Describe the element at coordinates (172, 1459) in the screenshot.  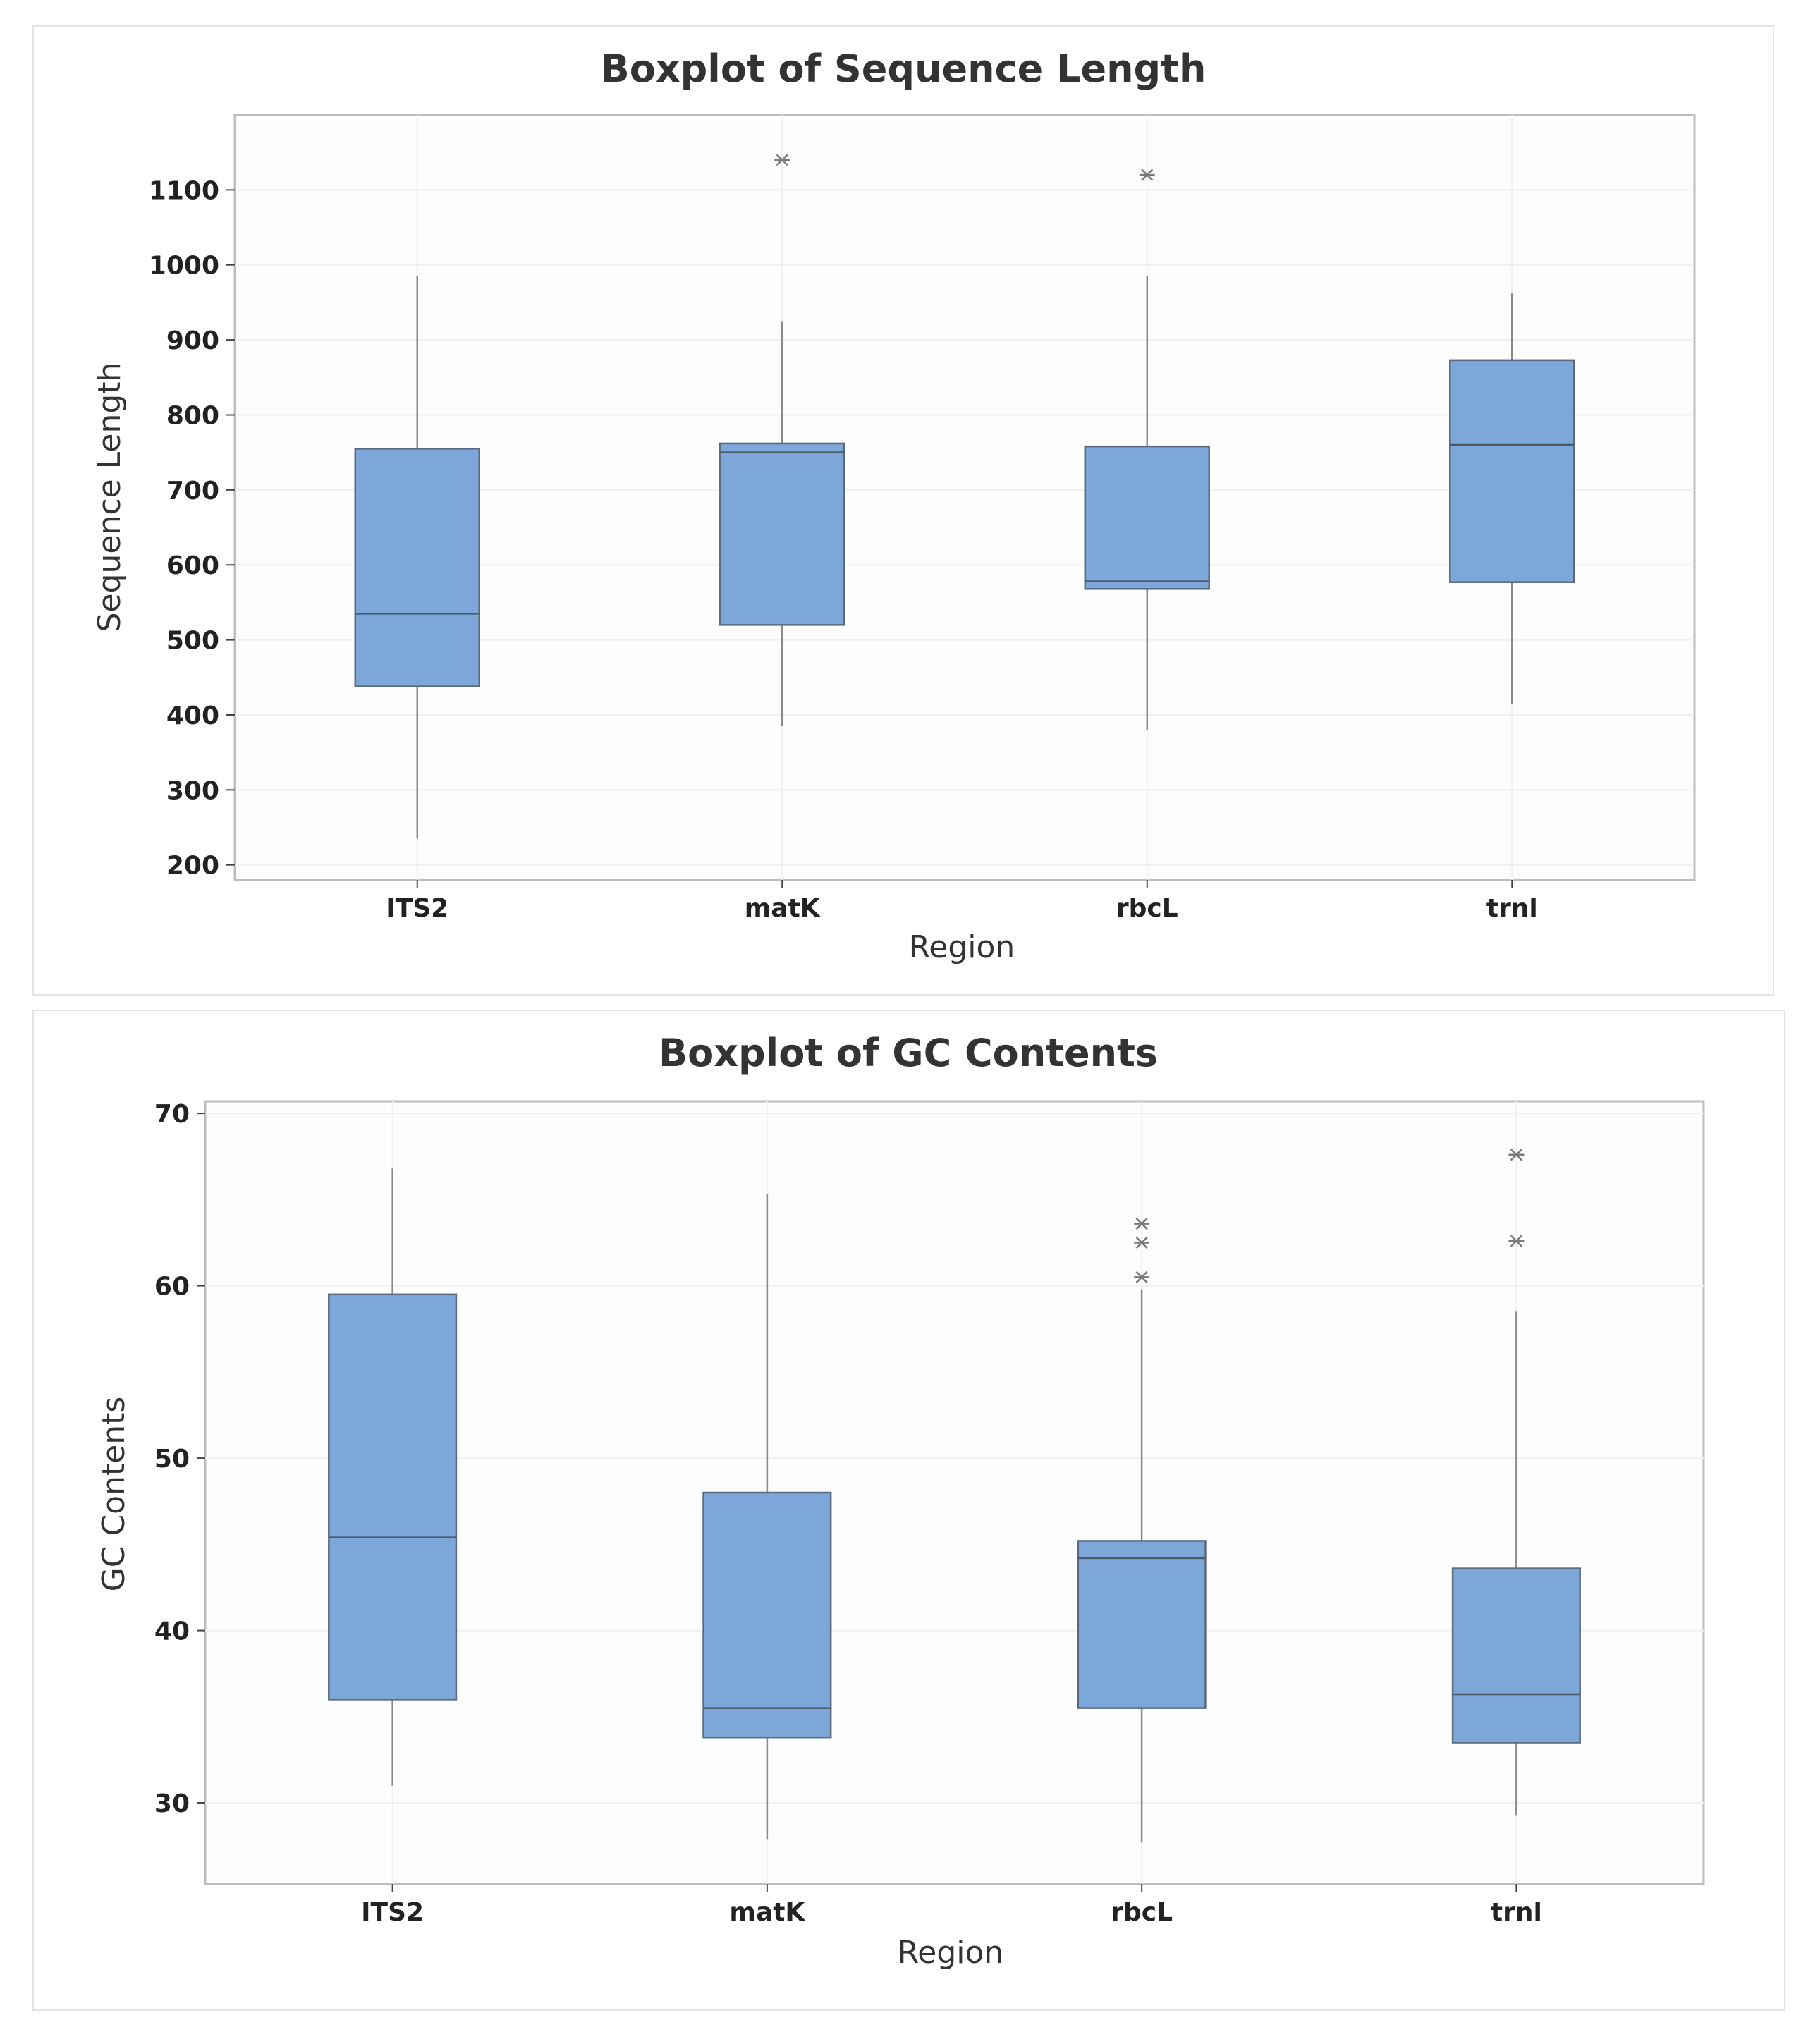
I see `y-tick-label: 50` at that location.